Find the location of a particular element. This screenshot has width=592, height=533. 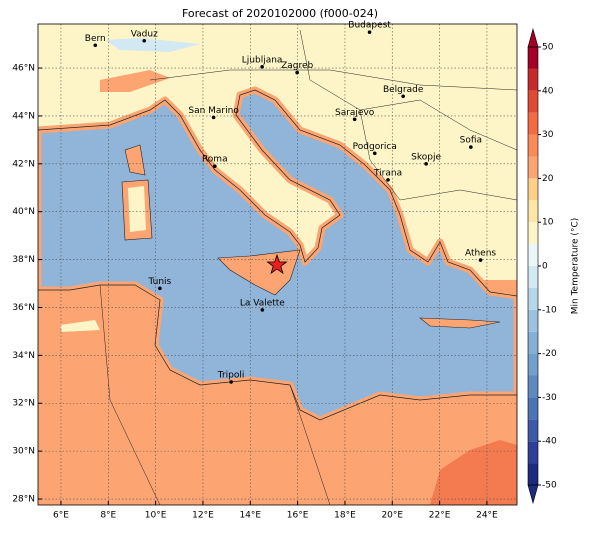

y-tick-label: 30°N is located at coordinates (23, 452).